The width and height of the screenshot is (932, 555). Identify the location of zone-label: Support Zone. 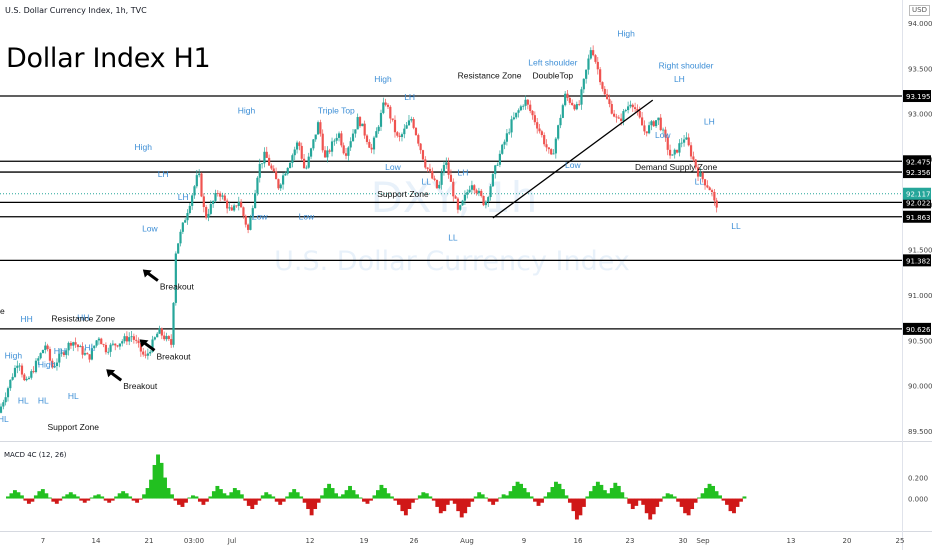
(403, 194).